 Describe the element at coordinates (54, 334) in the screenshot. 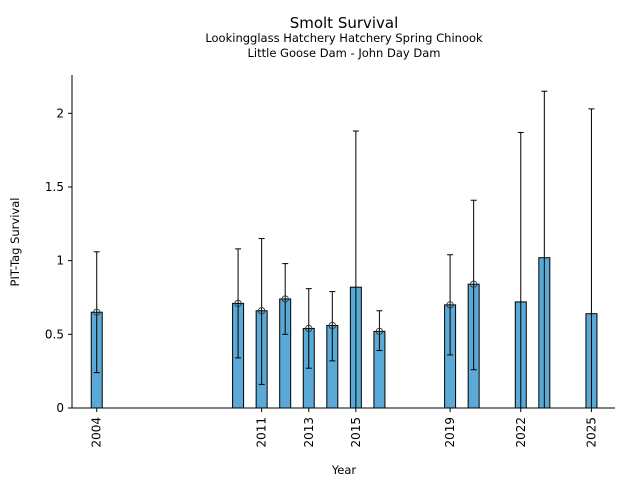

I see `y-tick-label: 0.5` at that location.